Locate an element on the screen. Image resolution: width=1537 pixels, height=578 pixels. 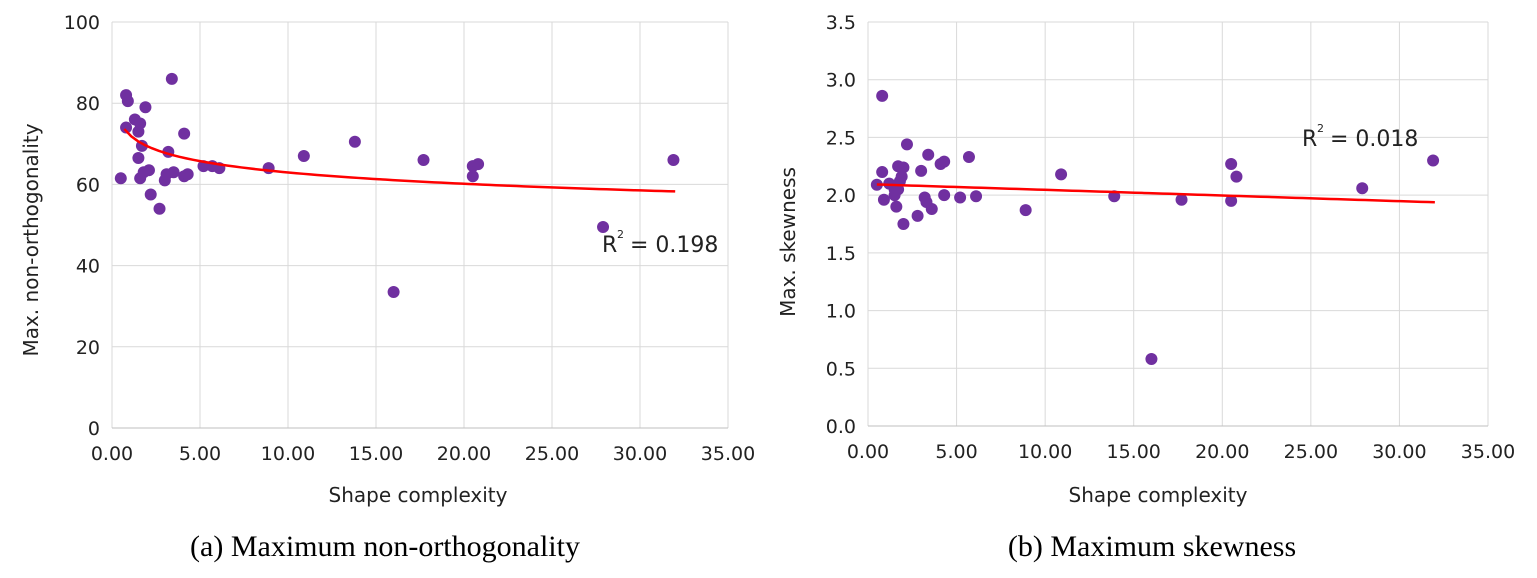
y-tick-label: 80 is located at coordinates (88, 104).